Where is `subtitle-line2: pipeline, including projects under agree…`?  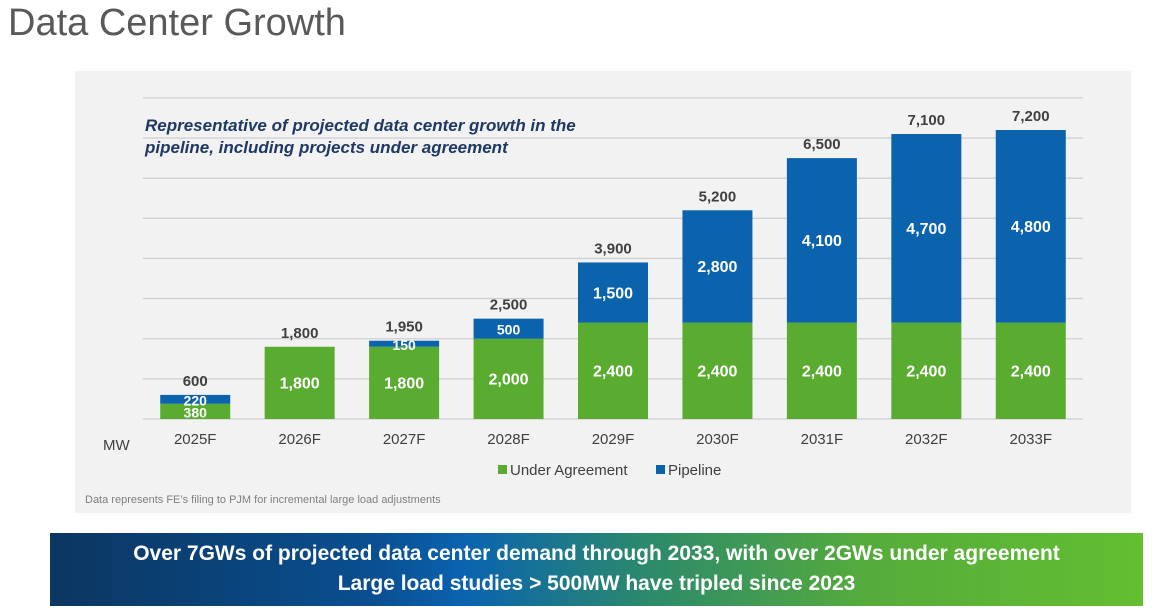
subtitle-line2: pipeline, including projects under agree… is located at coordinates (326, 147).